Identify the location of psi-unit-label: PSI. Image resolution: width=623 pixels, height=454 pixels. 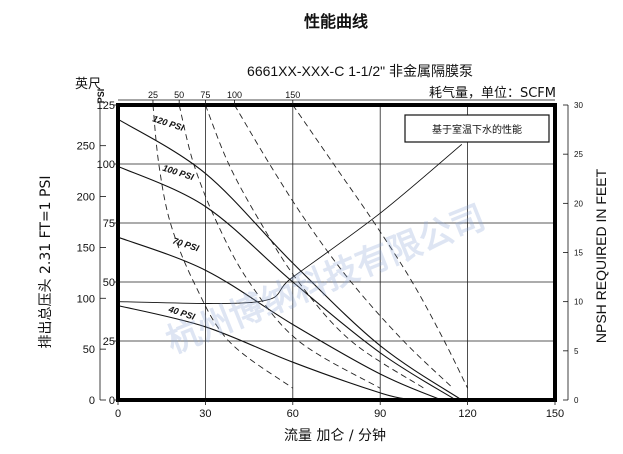
(101, 96).